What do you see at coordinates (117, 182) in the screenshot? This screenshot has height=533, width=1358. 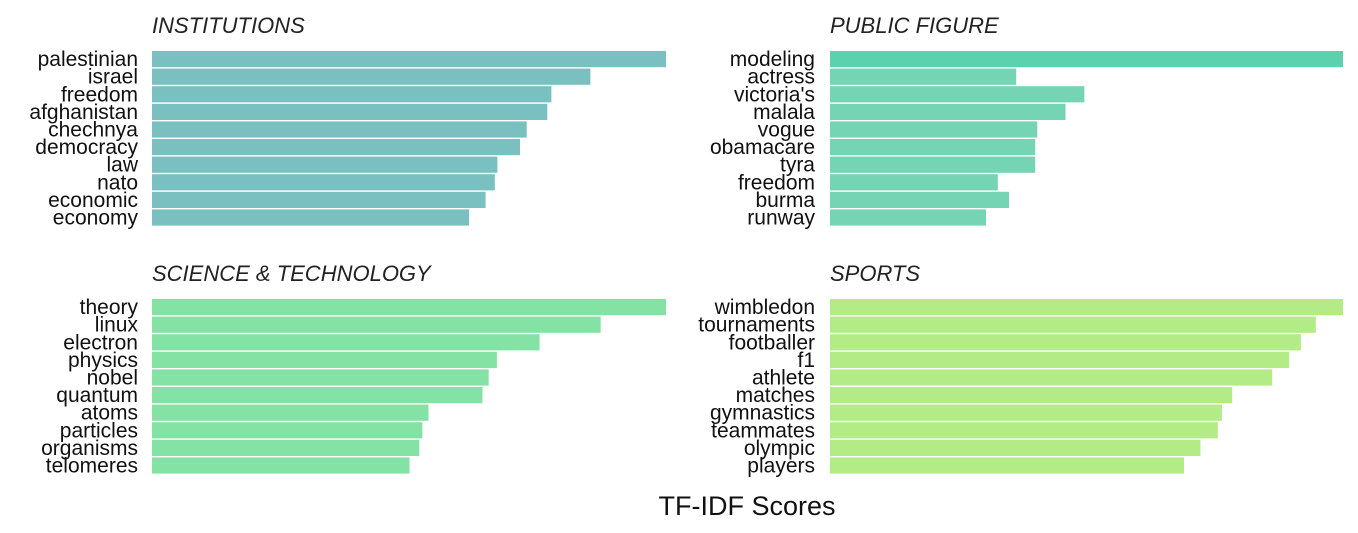 I see `y-tick-label: nato` at bounding box center [117, 182].